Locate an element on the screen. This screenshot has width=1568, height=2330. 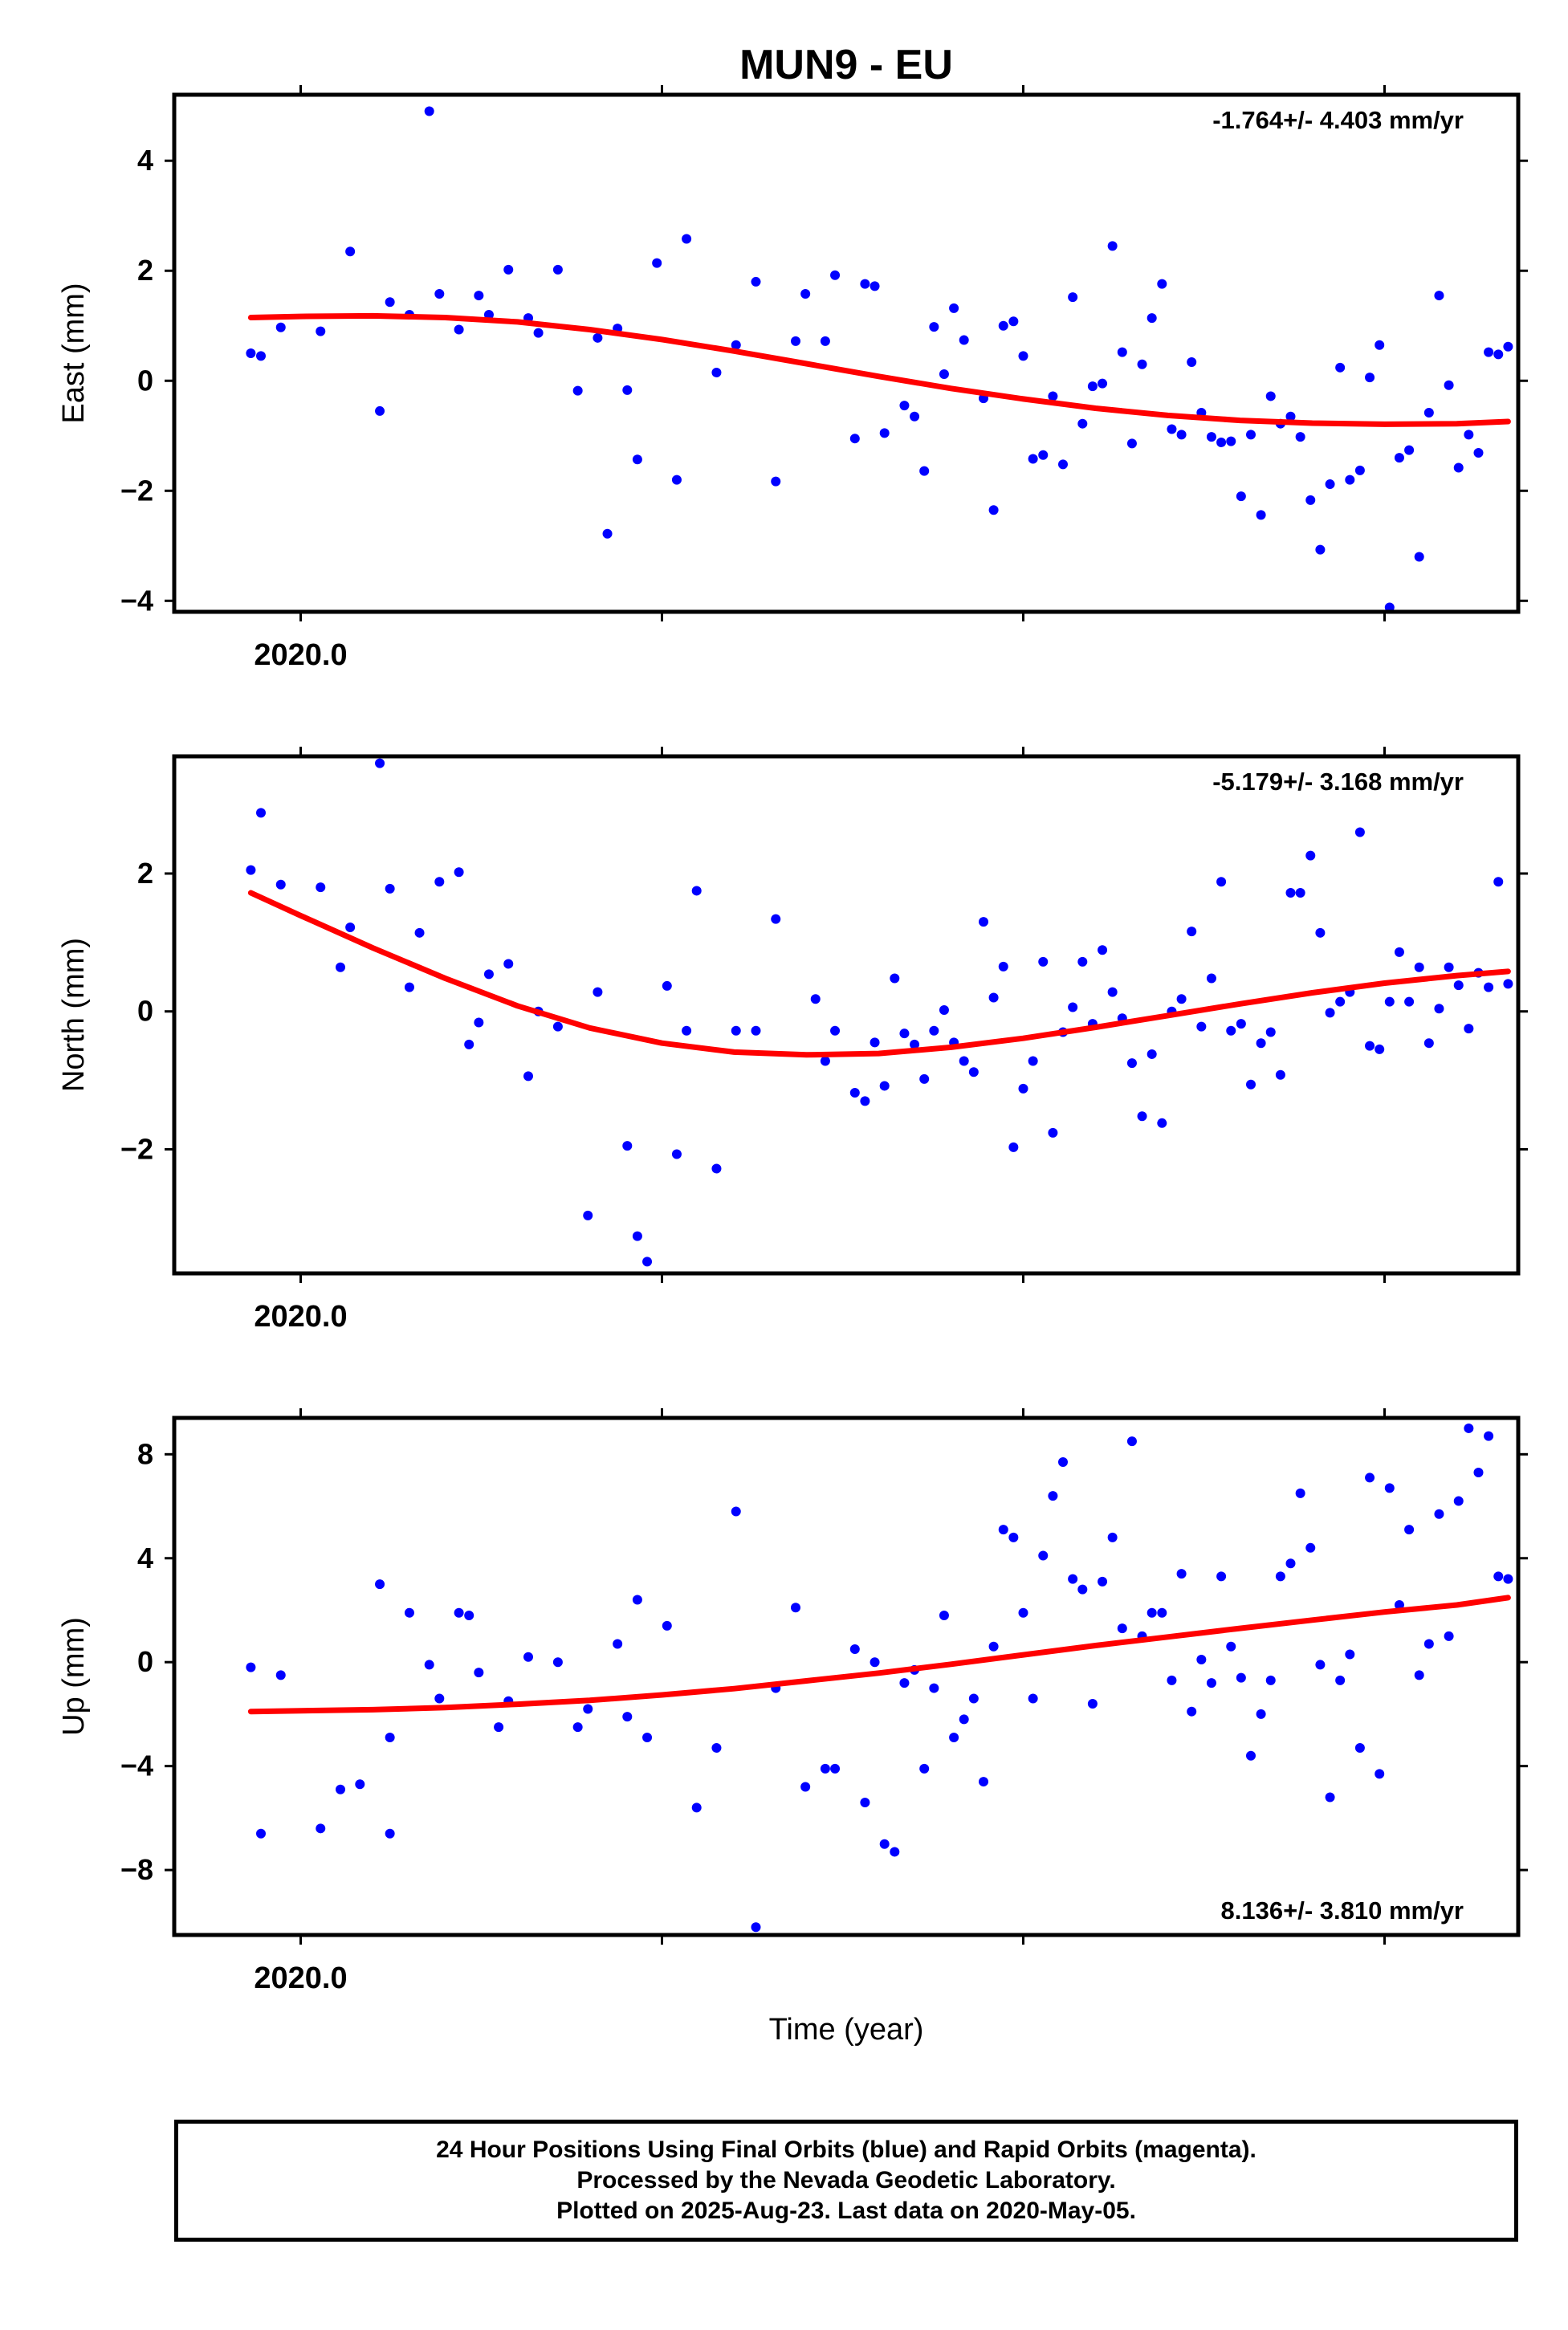
rate-annotation: 8.136+/- 3.810 mm/yr is located at coordinates (1342, 1910).